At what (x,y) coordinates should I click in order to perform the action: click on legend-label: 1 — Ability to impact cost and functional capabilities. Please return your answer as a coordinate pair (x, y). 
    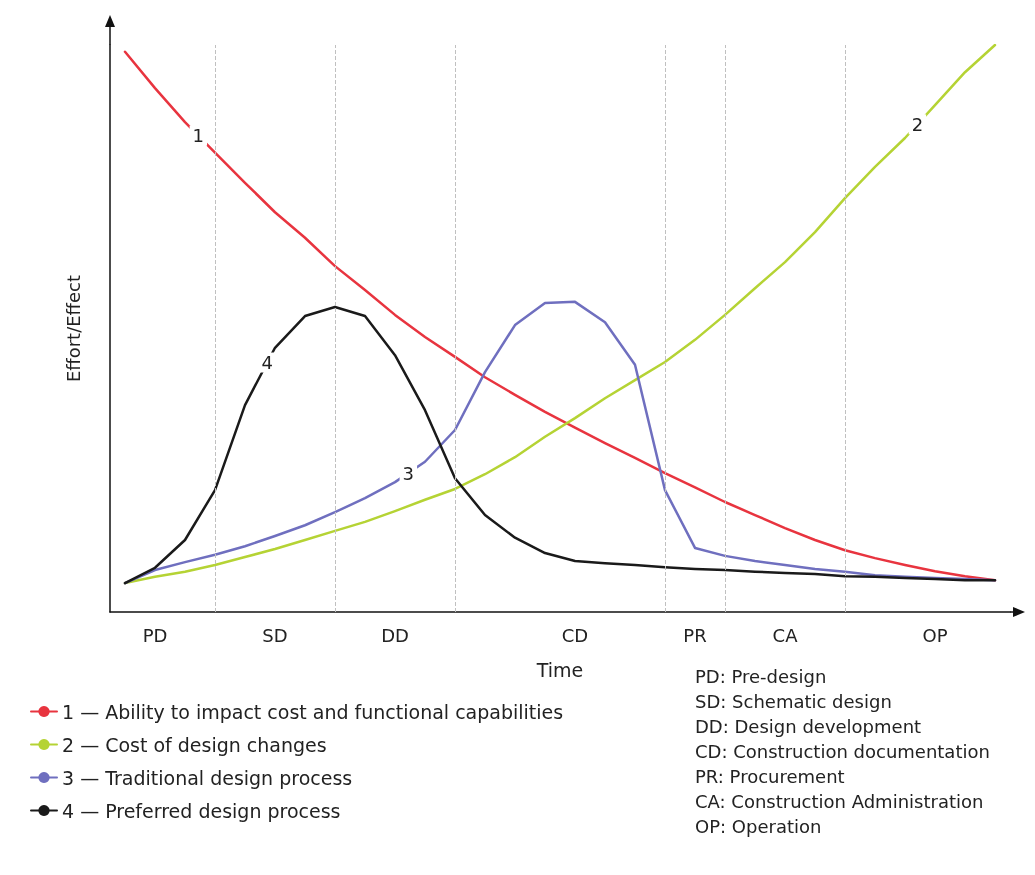
    Looking at the image, I should click on (313, 711).